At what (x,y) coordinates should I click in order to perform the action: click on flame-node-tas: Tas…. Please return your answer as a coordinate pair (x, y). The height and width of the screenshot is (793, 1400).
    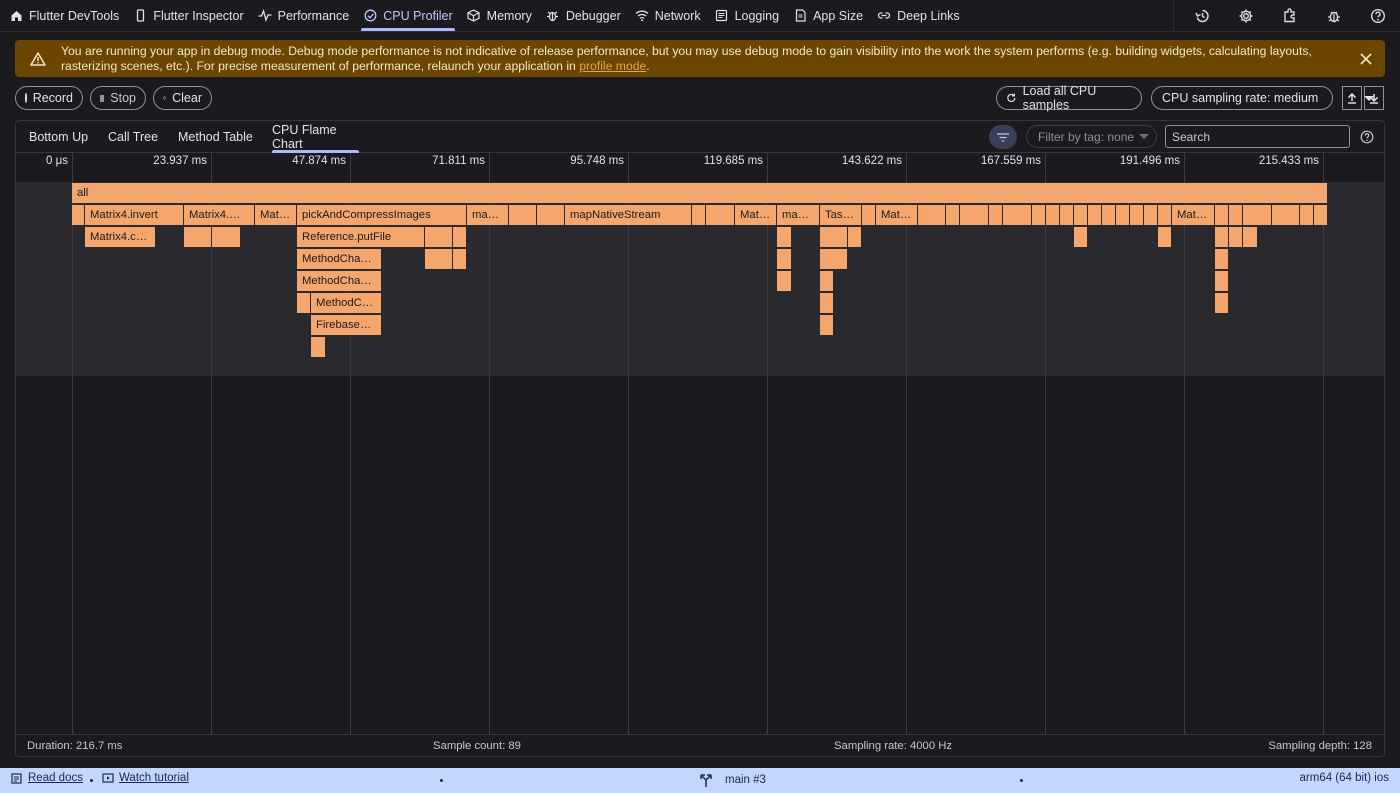
    Looking at the image, I should click on (841, 215).